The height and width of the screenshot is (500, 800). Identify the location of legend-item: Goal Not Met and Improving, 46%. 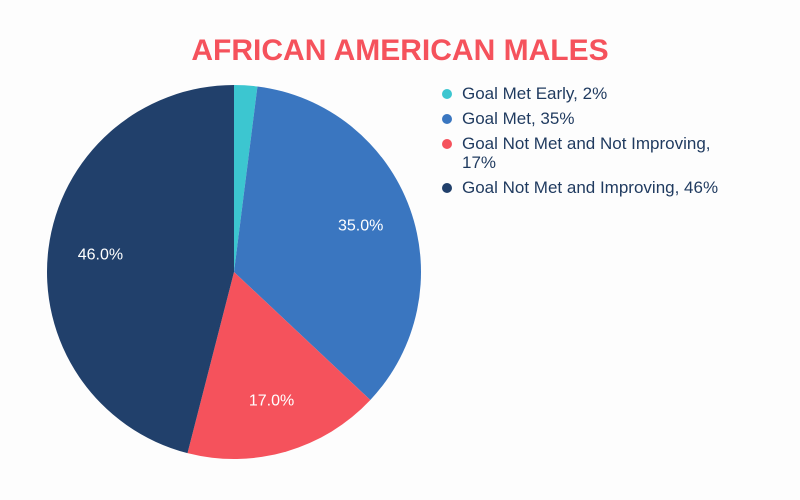
(590, 187).